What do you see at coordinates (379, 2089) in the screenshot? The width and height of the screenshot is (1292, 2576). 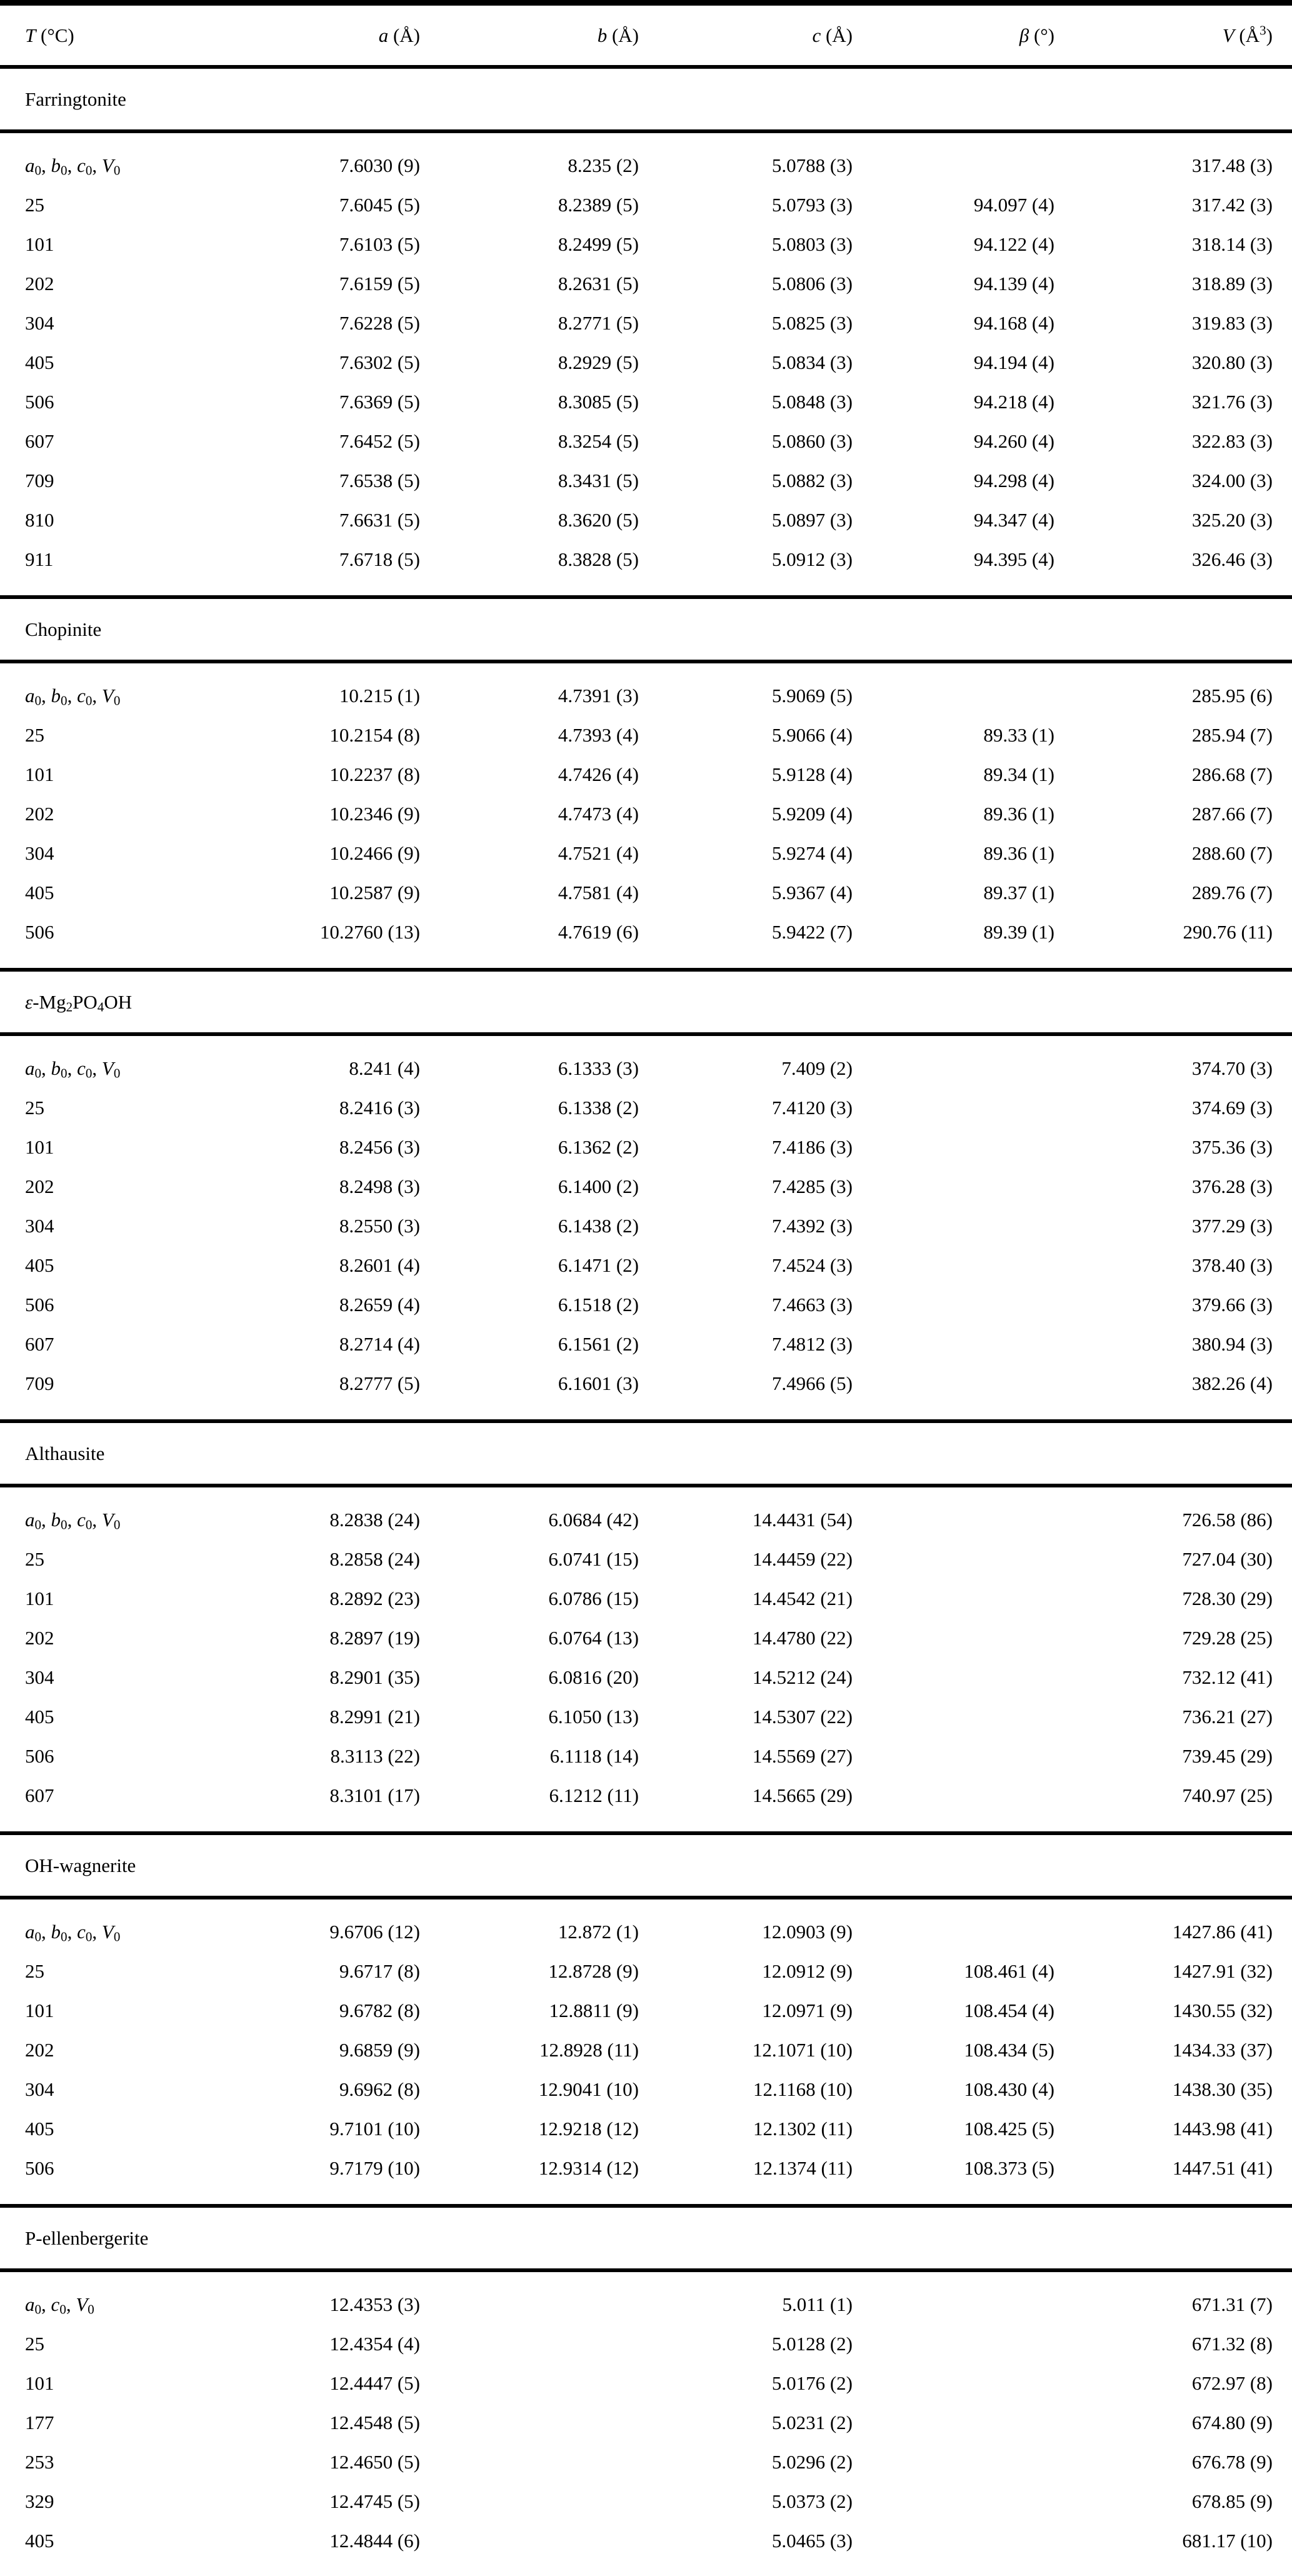 I see `cell-a: 9.6962 (8)` at bounding box center [379, 2089].